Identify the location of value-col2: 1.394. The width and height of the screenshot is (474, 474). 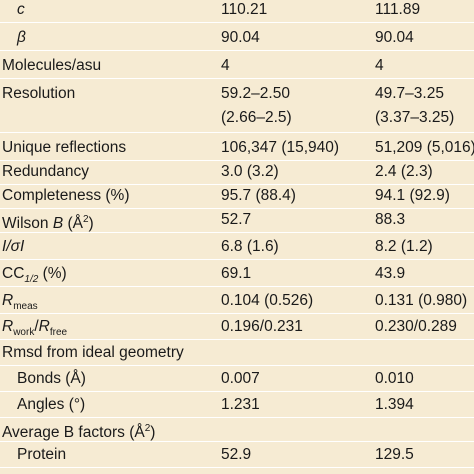
(394, 404).